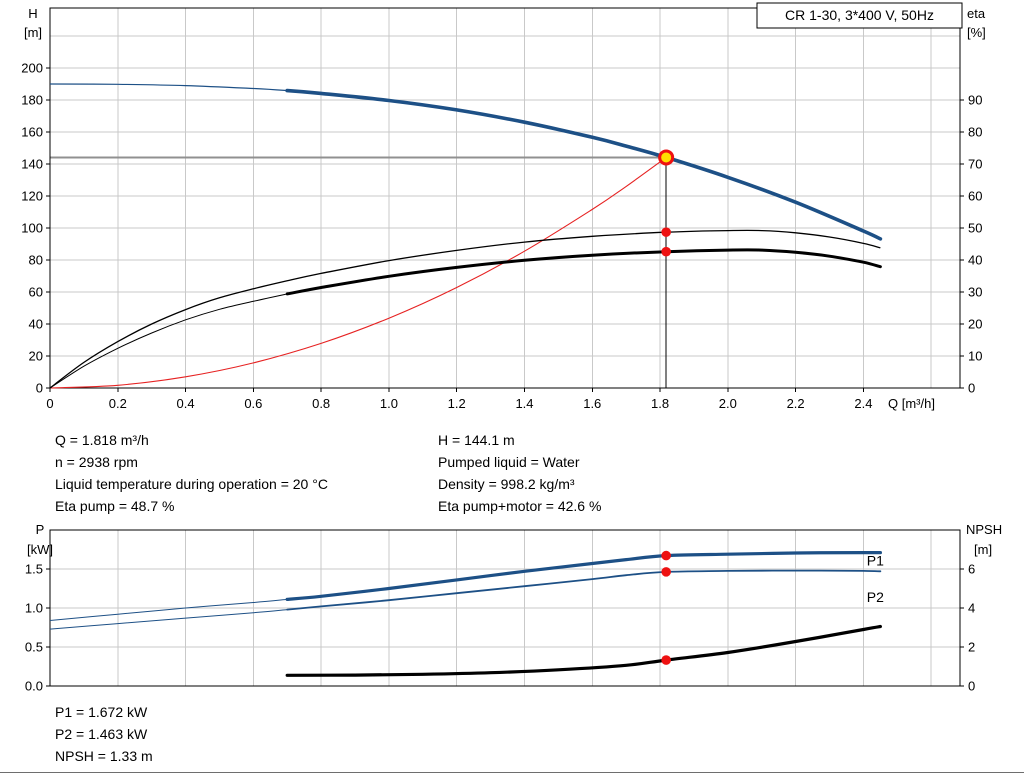 Image resolution: width=1024 pixels, height=781 pixels. I want to click on svg-text: 0.6, so click(253, 403).